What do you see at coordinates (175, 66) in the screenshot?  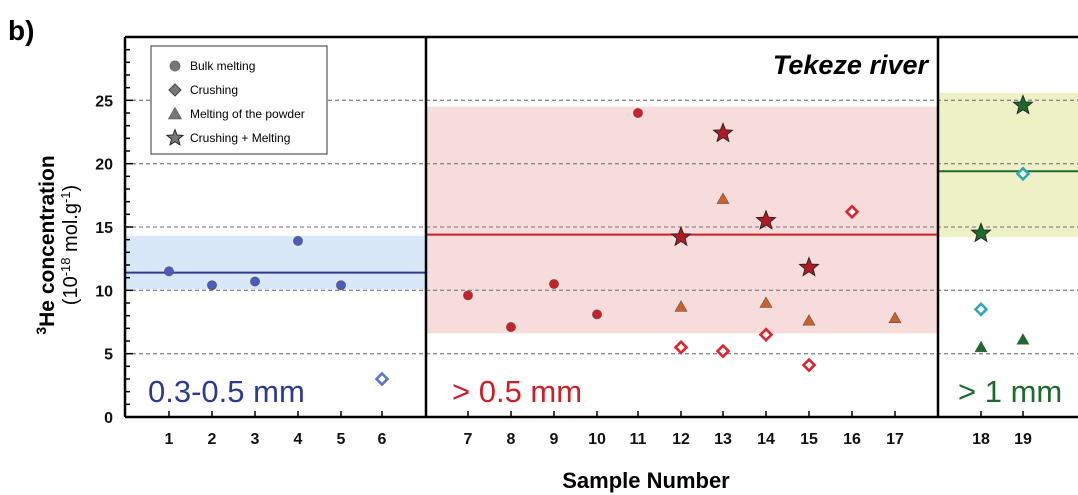 I see `legend-circle-icon` at bounding box center [175, 66].